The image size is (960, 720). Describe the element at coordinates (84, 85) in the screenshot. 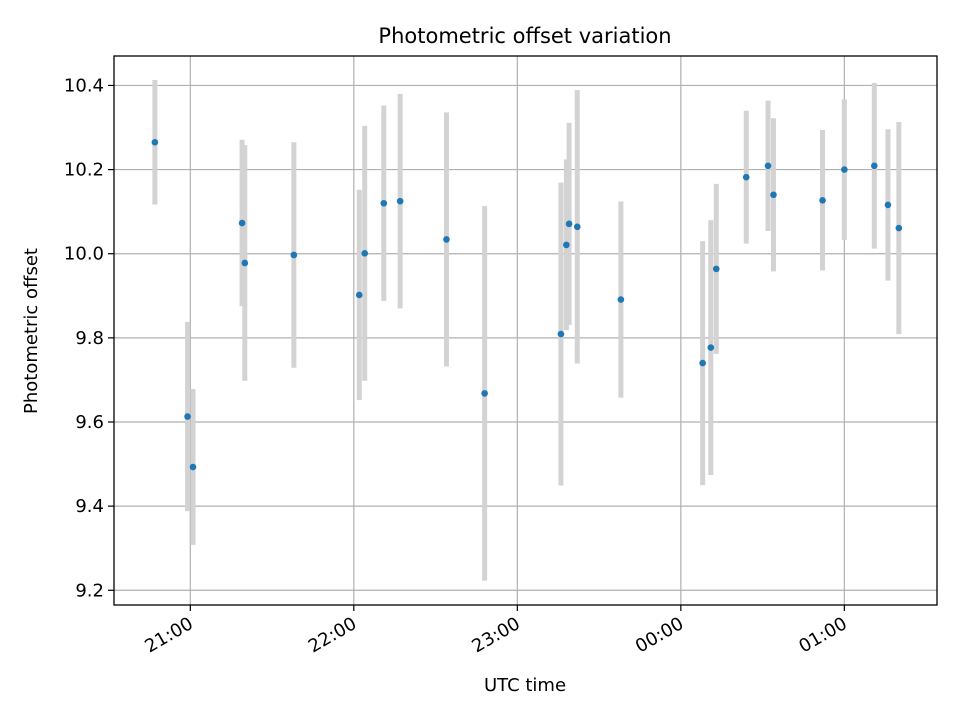

I see `y-tick-label: 10.4` at that location.